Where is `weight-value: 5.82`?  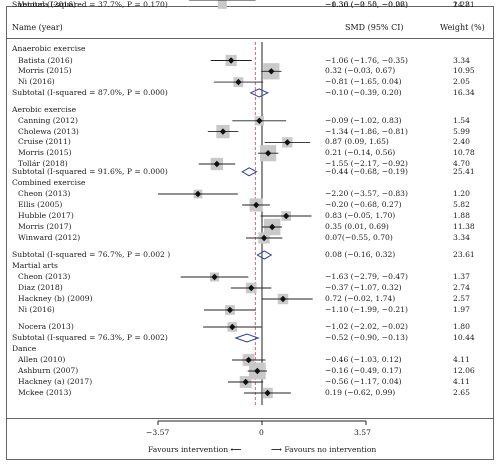
weight-value: 5.82 is located at coordinates (461, 204).